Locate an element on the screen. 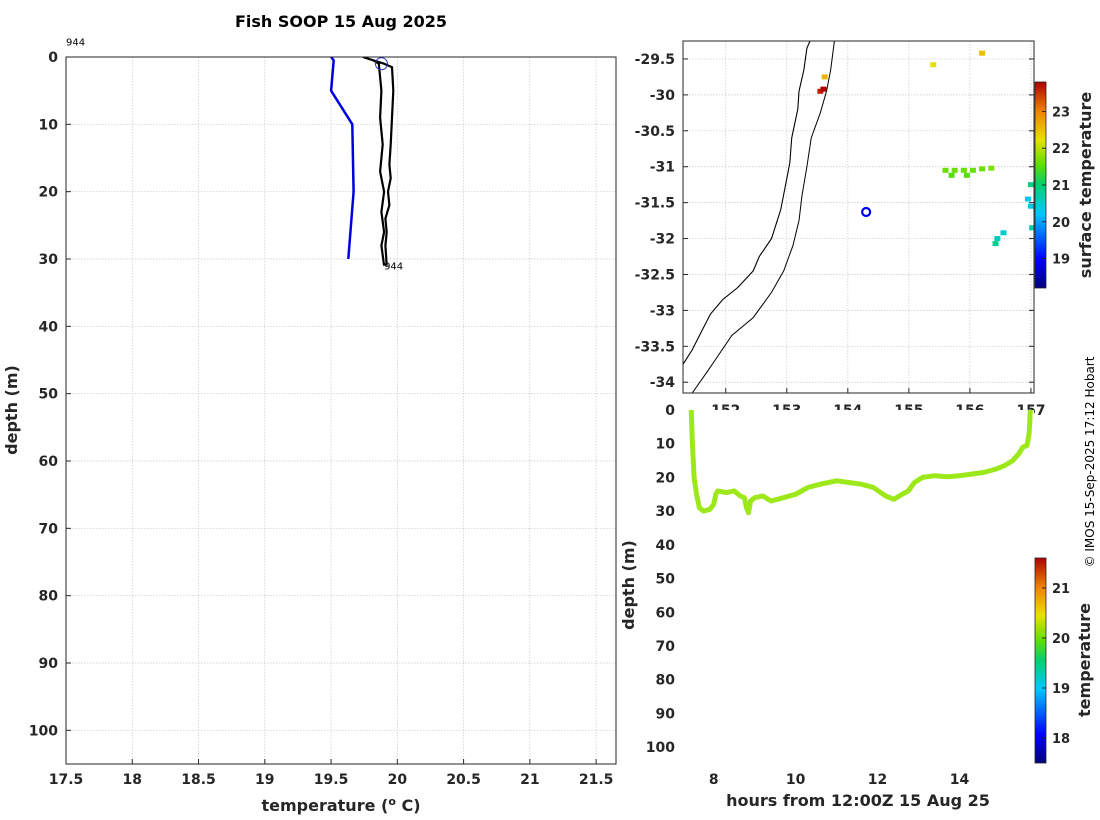 Image resolution: width=1100 pixels, height=820 pixels. map-colorbar-tick-label: 22 is located at coordinates (1061, 149).